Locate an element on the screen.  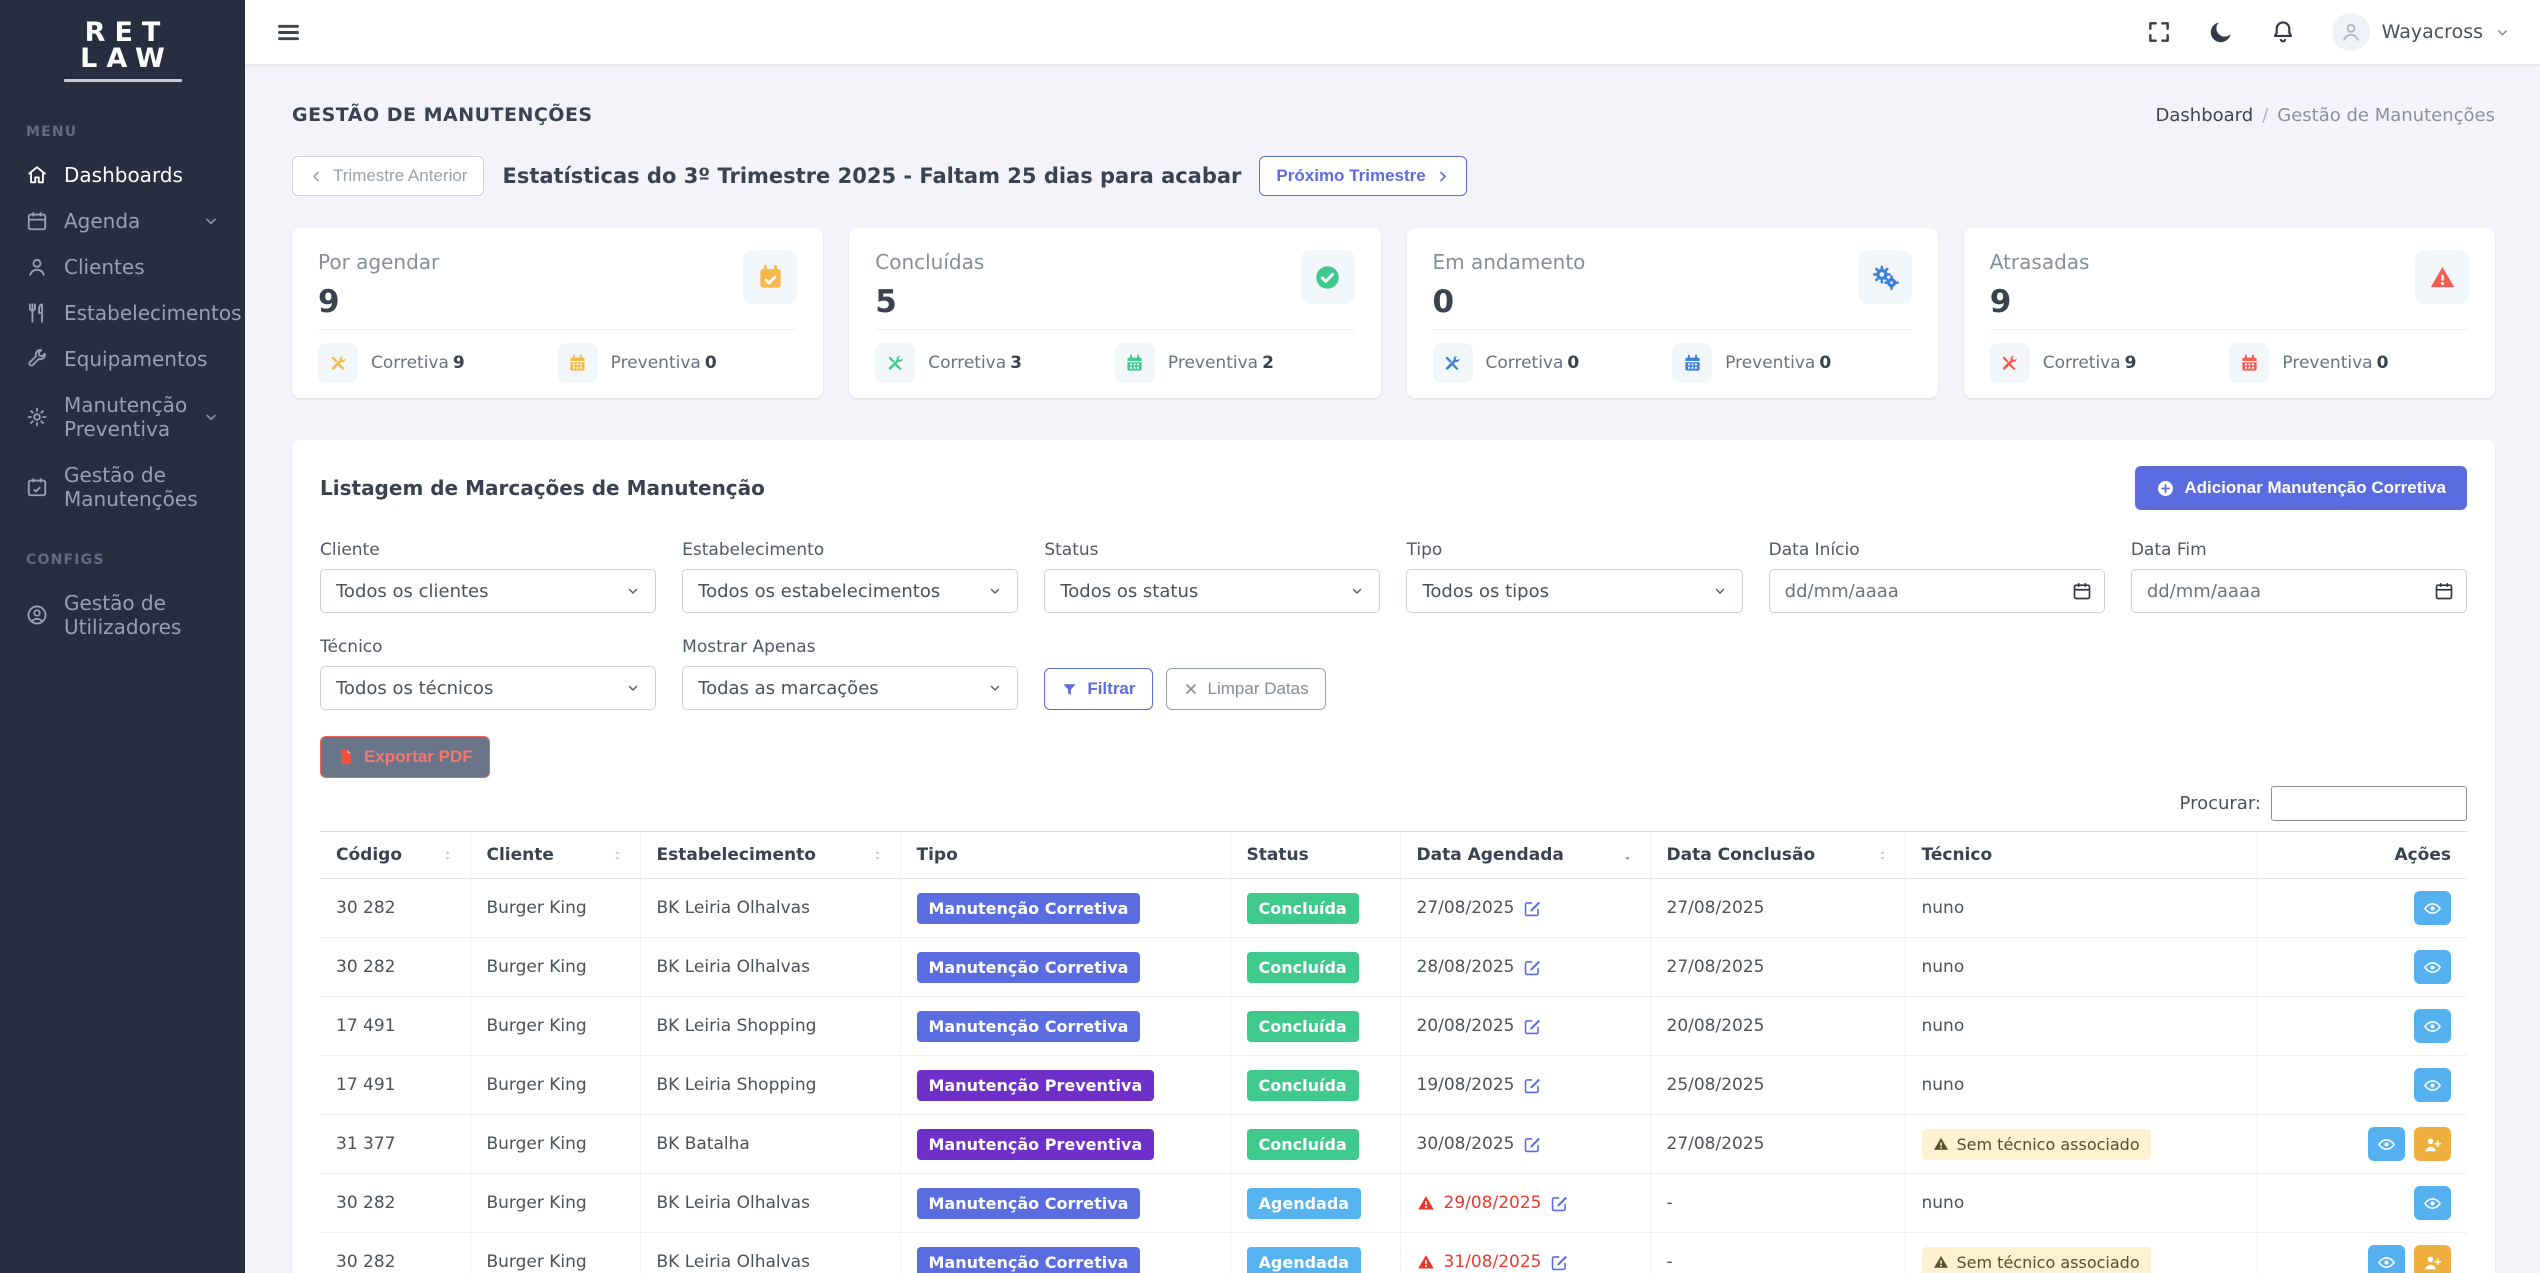
user-menu: Wayacross is located at coordinates (2420, 32).